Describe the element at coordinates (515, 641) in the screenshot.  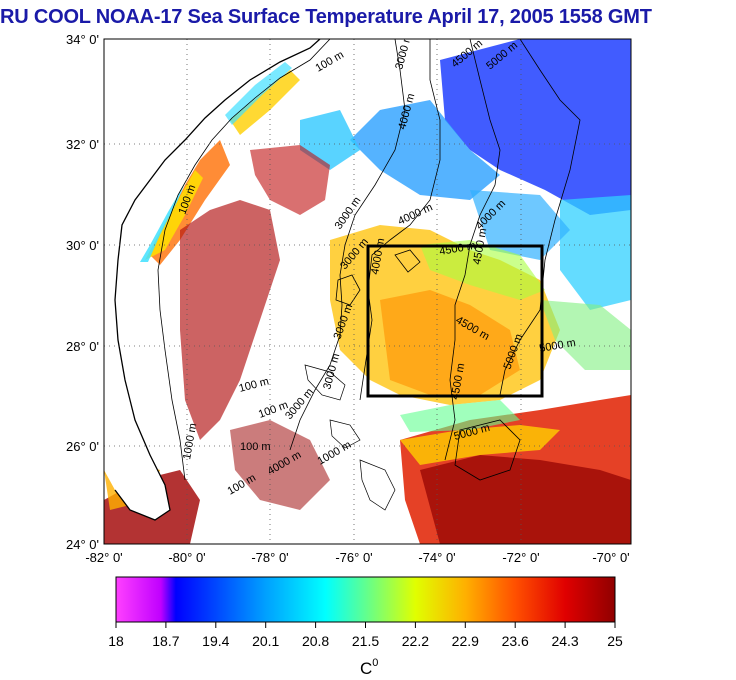
I see `colorbar-tick-label: 23.6` at that location.